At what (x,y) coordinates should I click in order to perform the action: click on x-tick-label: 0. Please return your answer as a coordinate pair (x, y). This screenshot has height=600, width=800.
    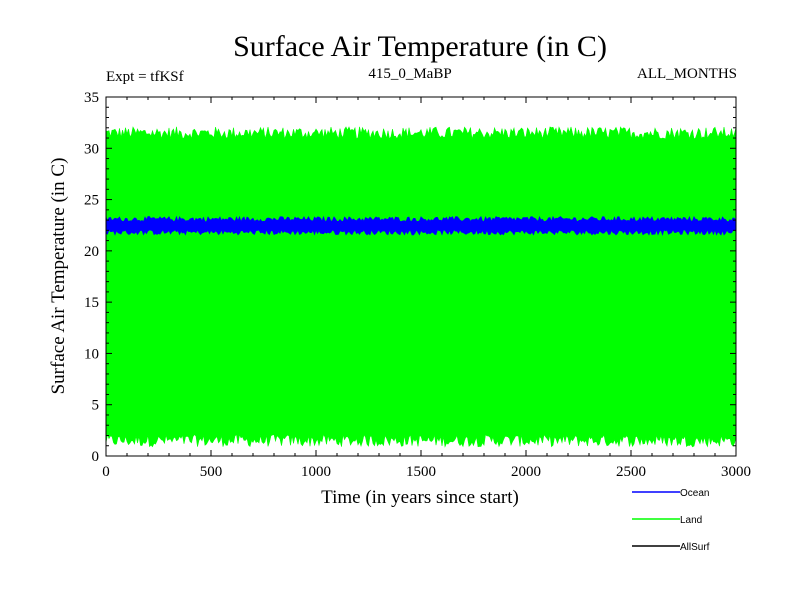
    Looking at the image, I should click on (106, 472).